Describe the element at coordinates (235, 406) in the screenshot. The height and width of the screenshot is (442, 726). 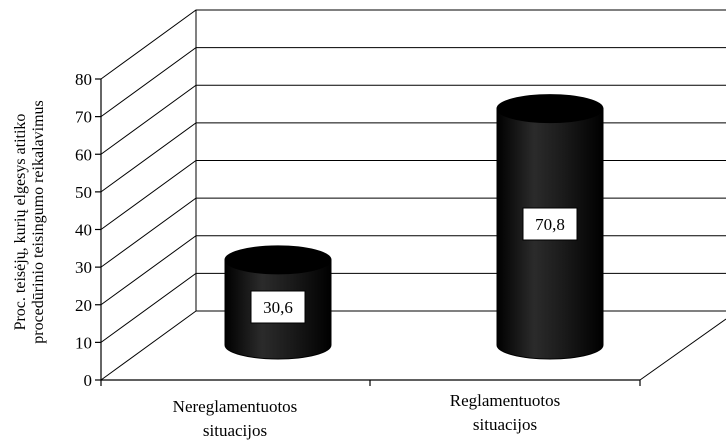
I see `x-category-label-1-line-1: Nereglamentuotos` at that location.